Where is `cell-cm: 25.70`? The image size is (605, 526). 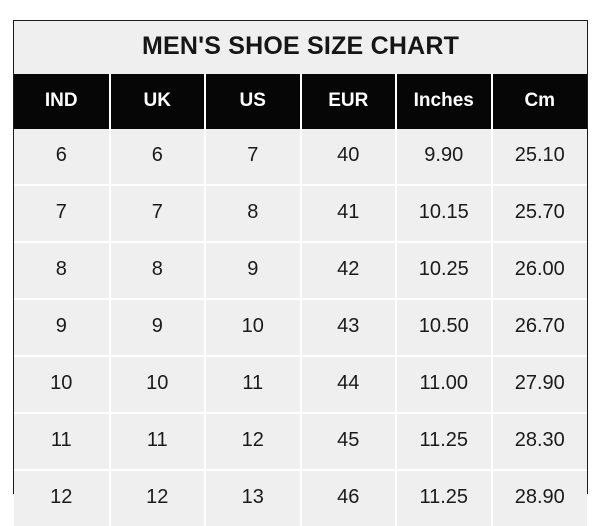 cell-cm: 25.70 is located at coordinates (539, 214).